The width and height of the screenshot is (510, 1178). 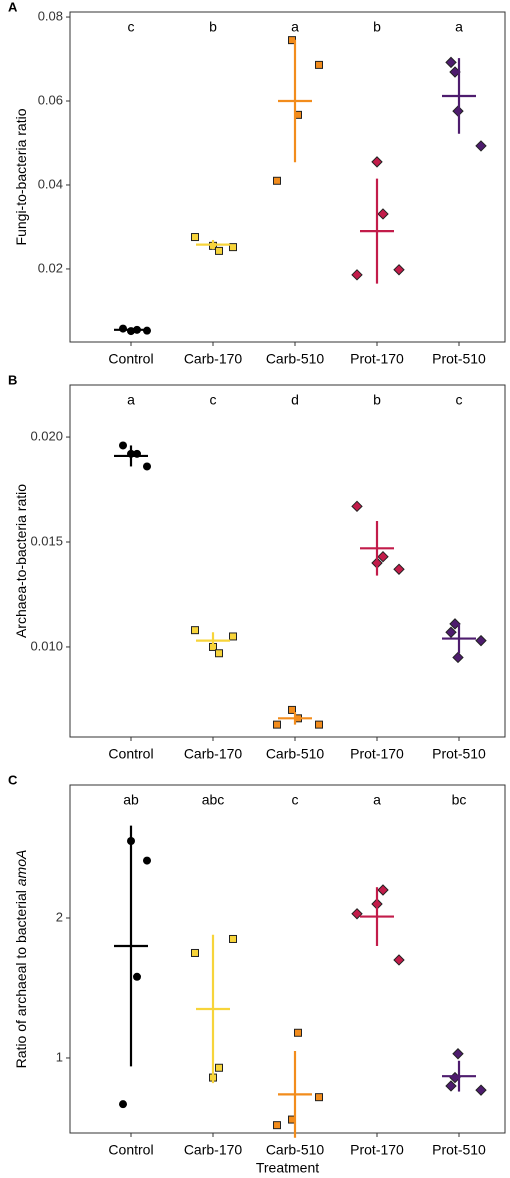 I want to click on y-tick-label: 0.010, so click(x=46, y=645).